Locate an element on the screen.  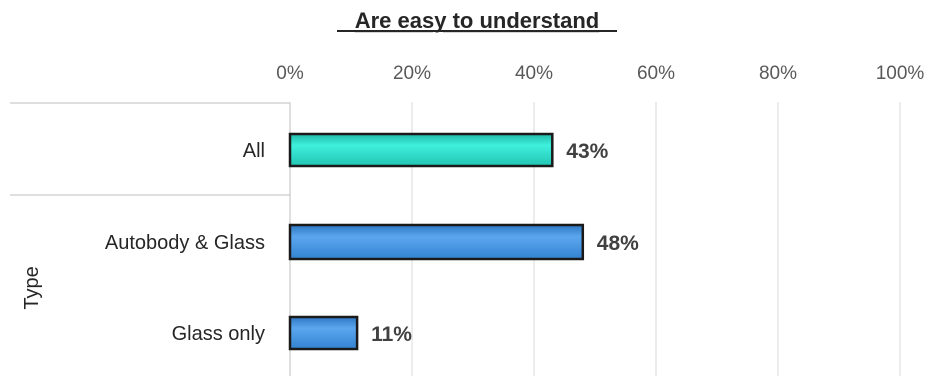
x-tick-label: 40% is located at coordinates (534, 73).